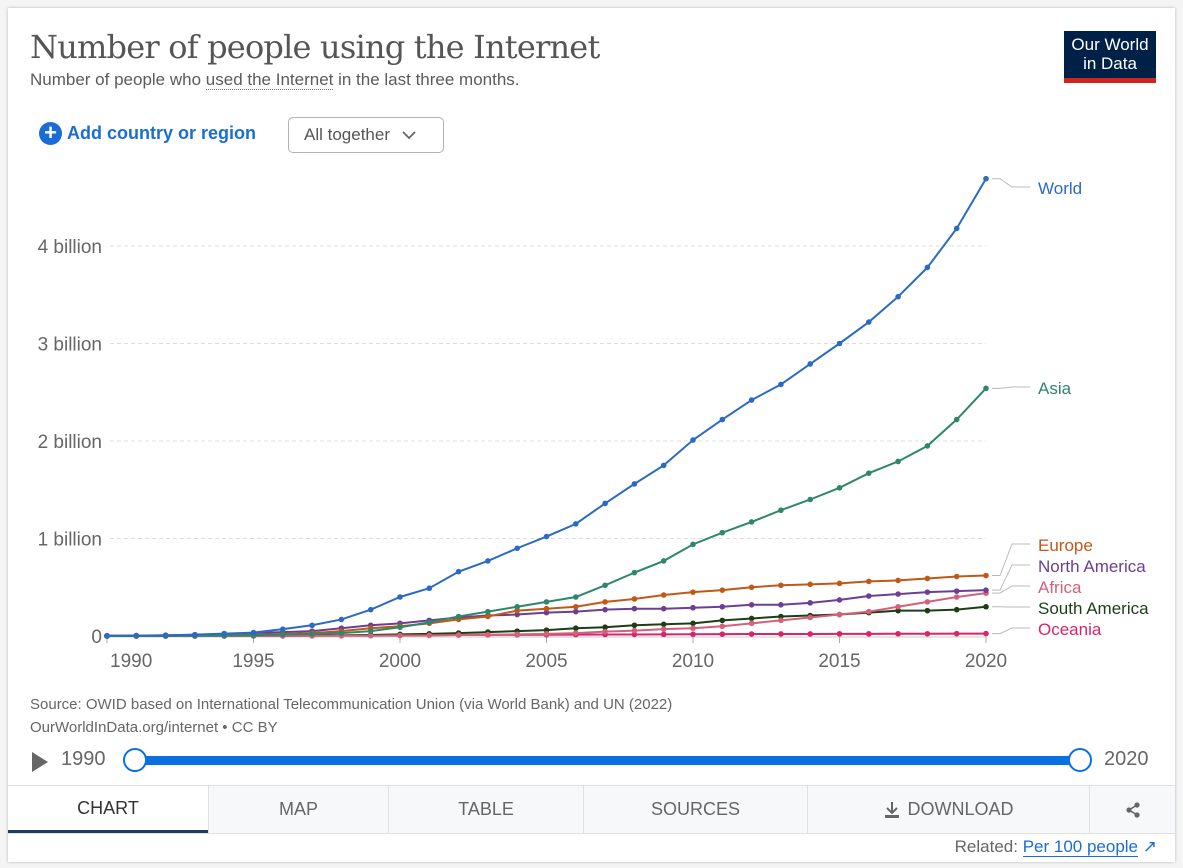 This screenshot has width=1183, height=868. Describe the element at coordinates (960, 809) in the screenshot. I see `tab-label: DOWNLOAD` at that location.